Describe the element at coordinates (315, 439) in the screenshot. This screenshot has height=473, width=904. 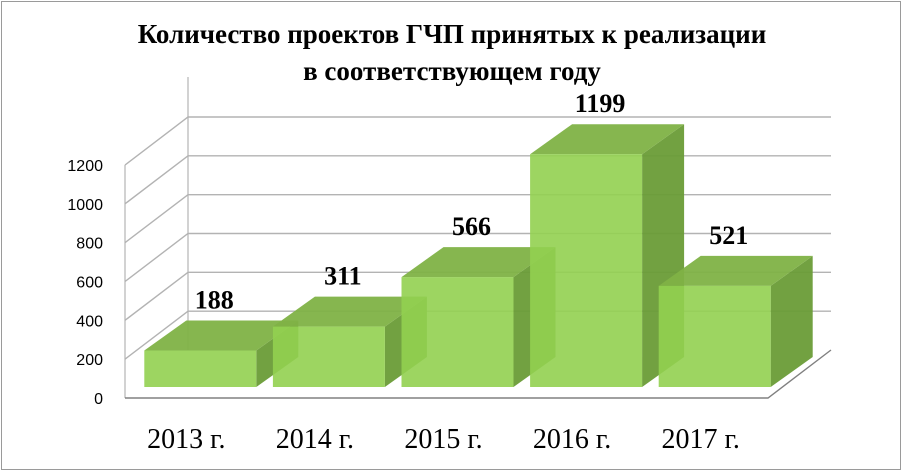
I see `x-tick-label: 2014 г.` at that location.